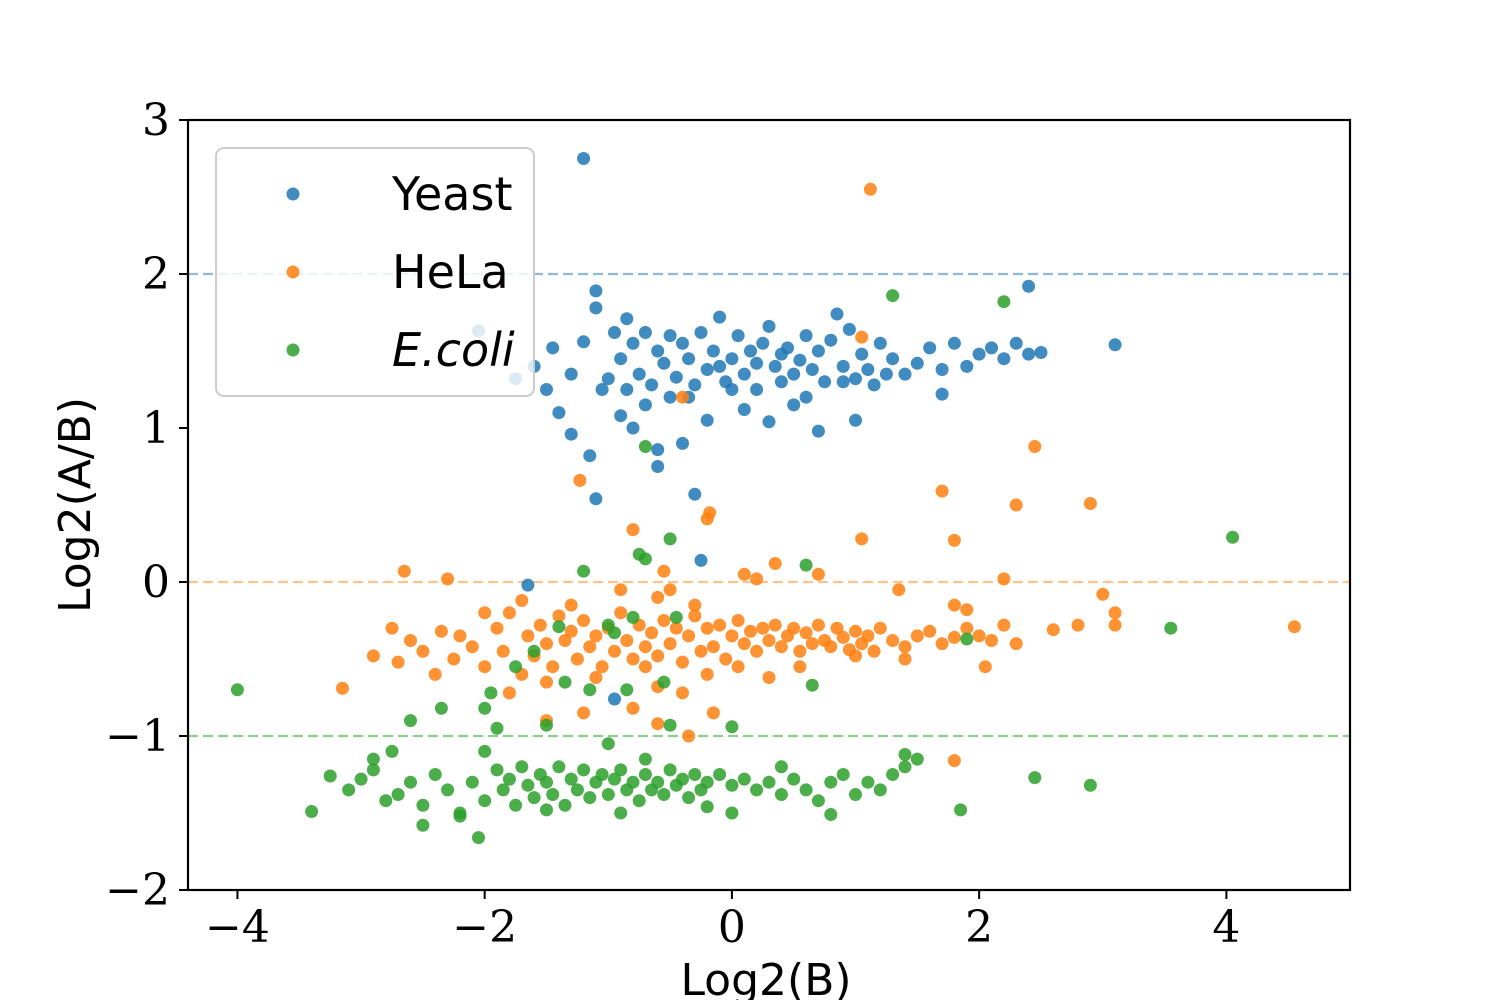 This screenshot has height=1000, width=1500. I want to click on y-axis-ticks: −2 −1 0 1 2 3, so click(146, 505).